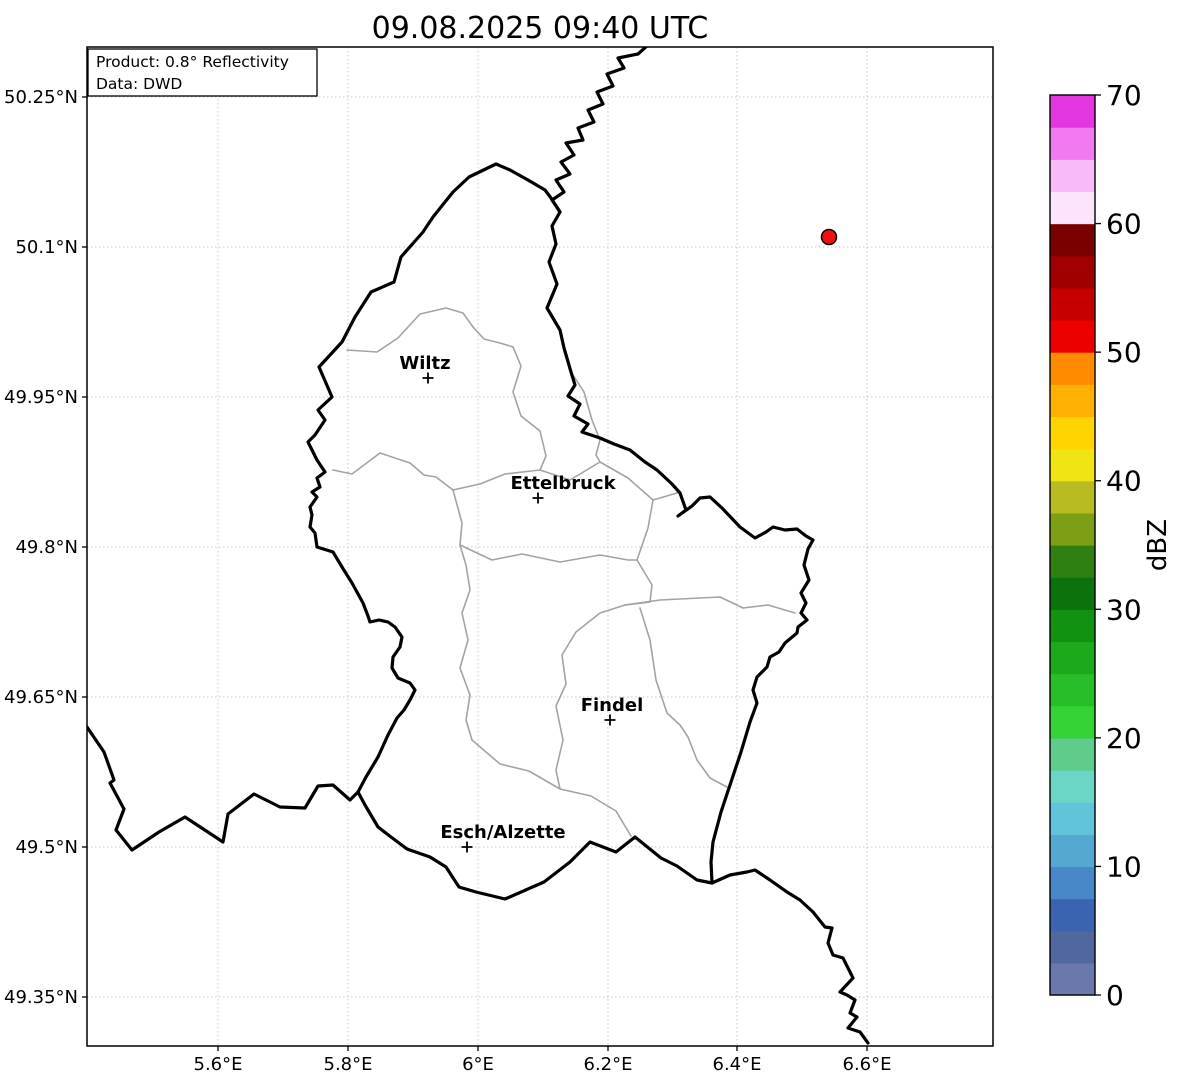 The image size is (1184, 1081). I want to click on x-tick-label: 5.8°E, so click(348, 1064).